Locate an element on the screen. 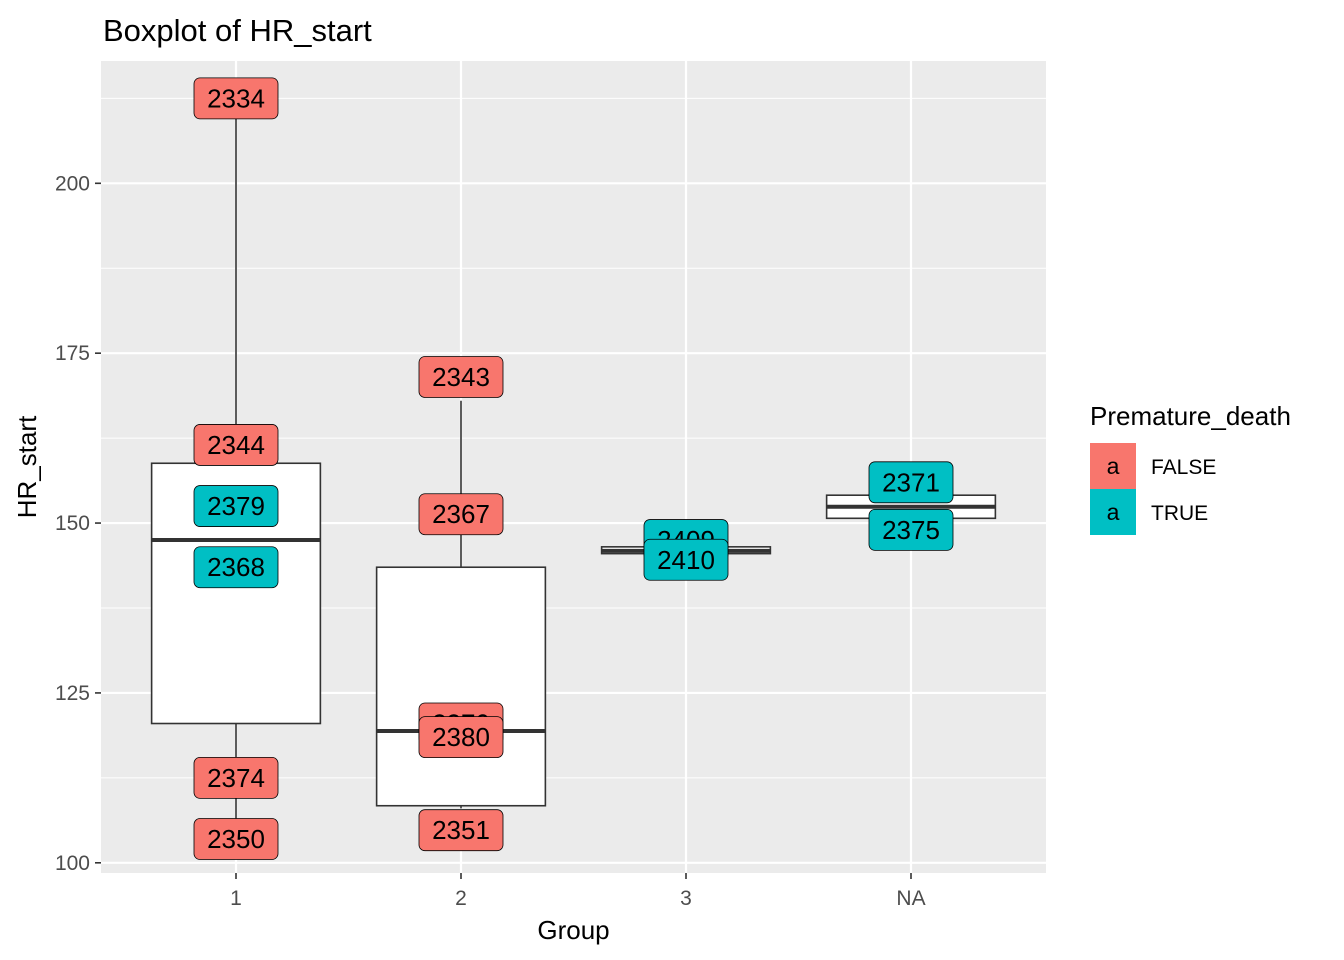  point-label: 2374 is located at coordinates (236, 777).